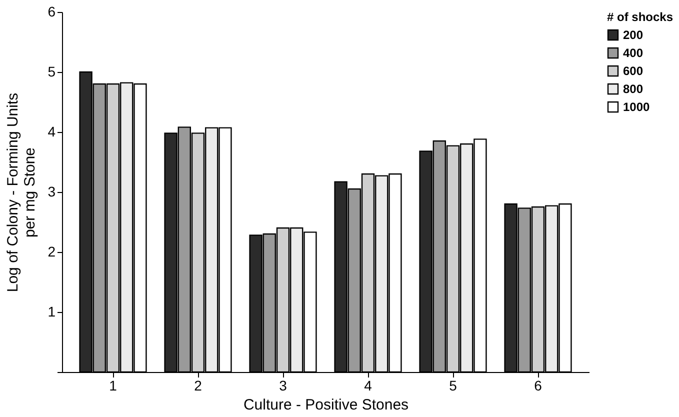  What do you see at coordinates (538, 386) in the screenshot?
I see `x-tick-label: 6` at bounding box center [538, 386].